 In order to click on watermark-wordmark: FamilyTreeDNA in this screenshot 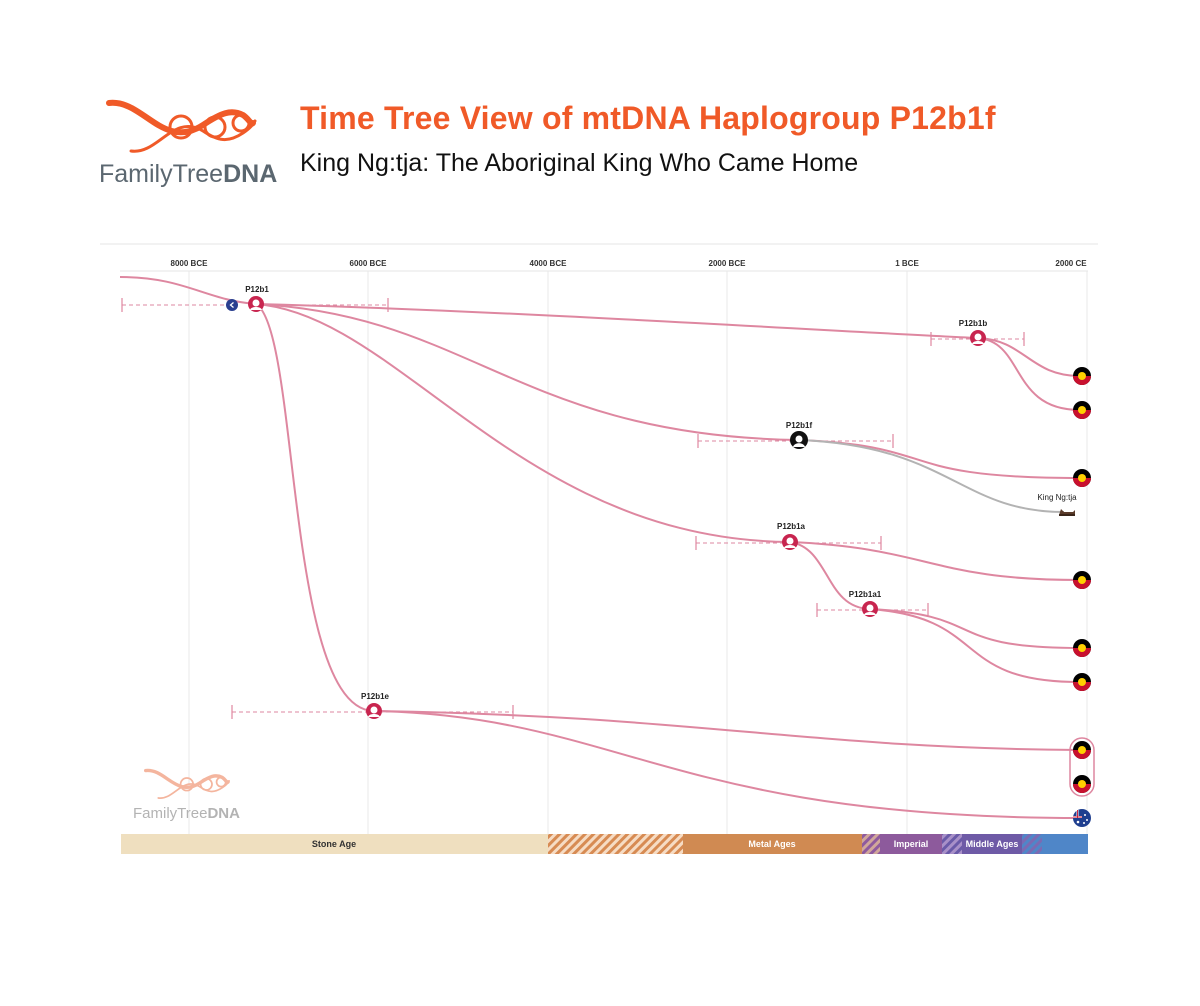, I will do `click(186, 813)`.